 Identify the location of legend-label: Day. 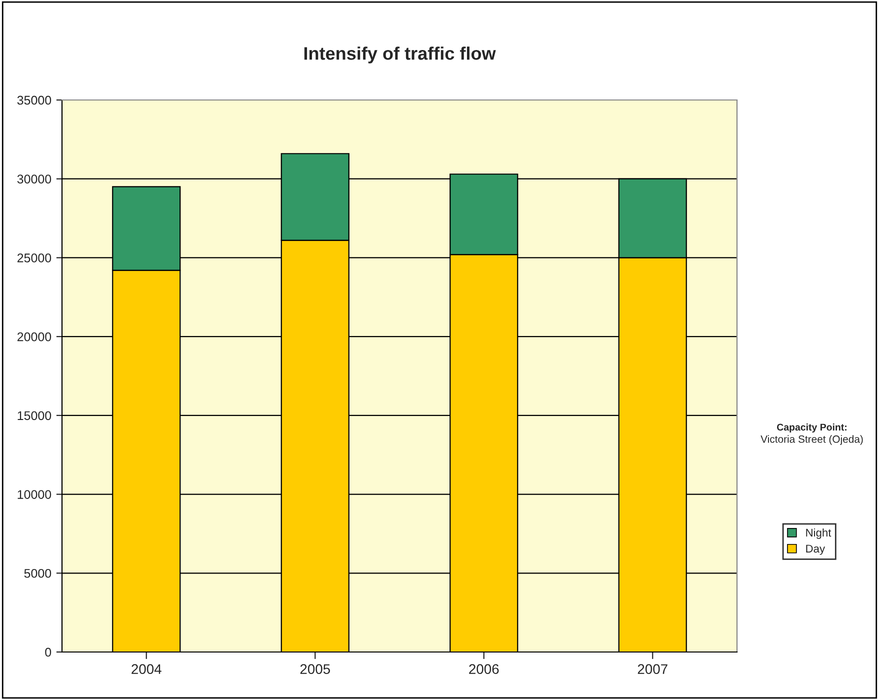
(816, 549).